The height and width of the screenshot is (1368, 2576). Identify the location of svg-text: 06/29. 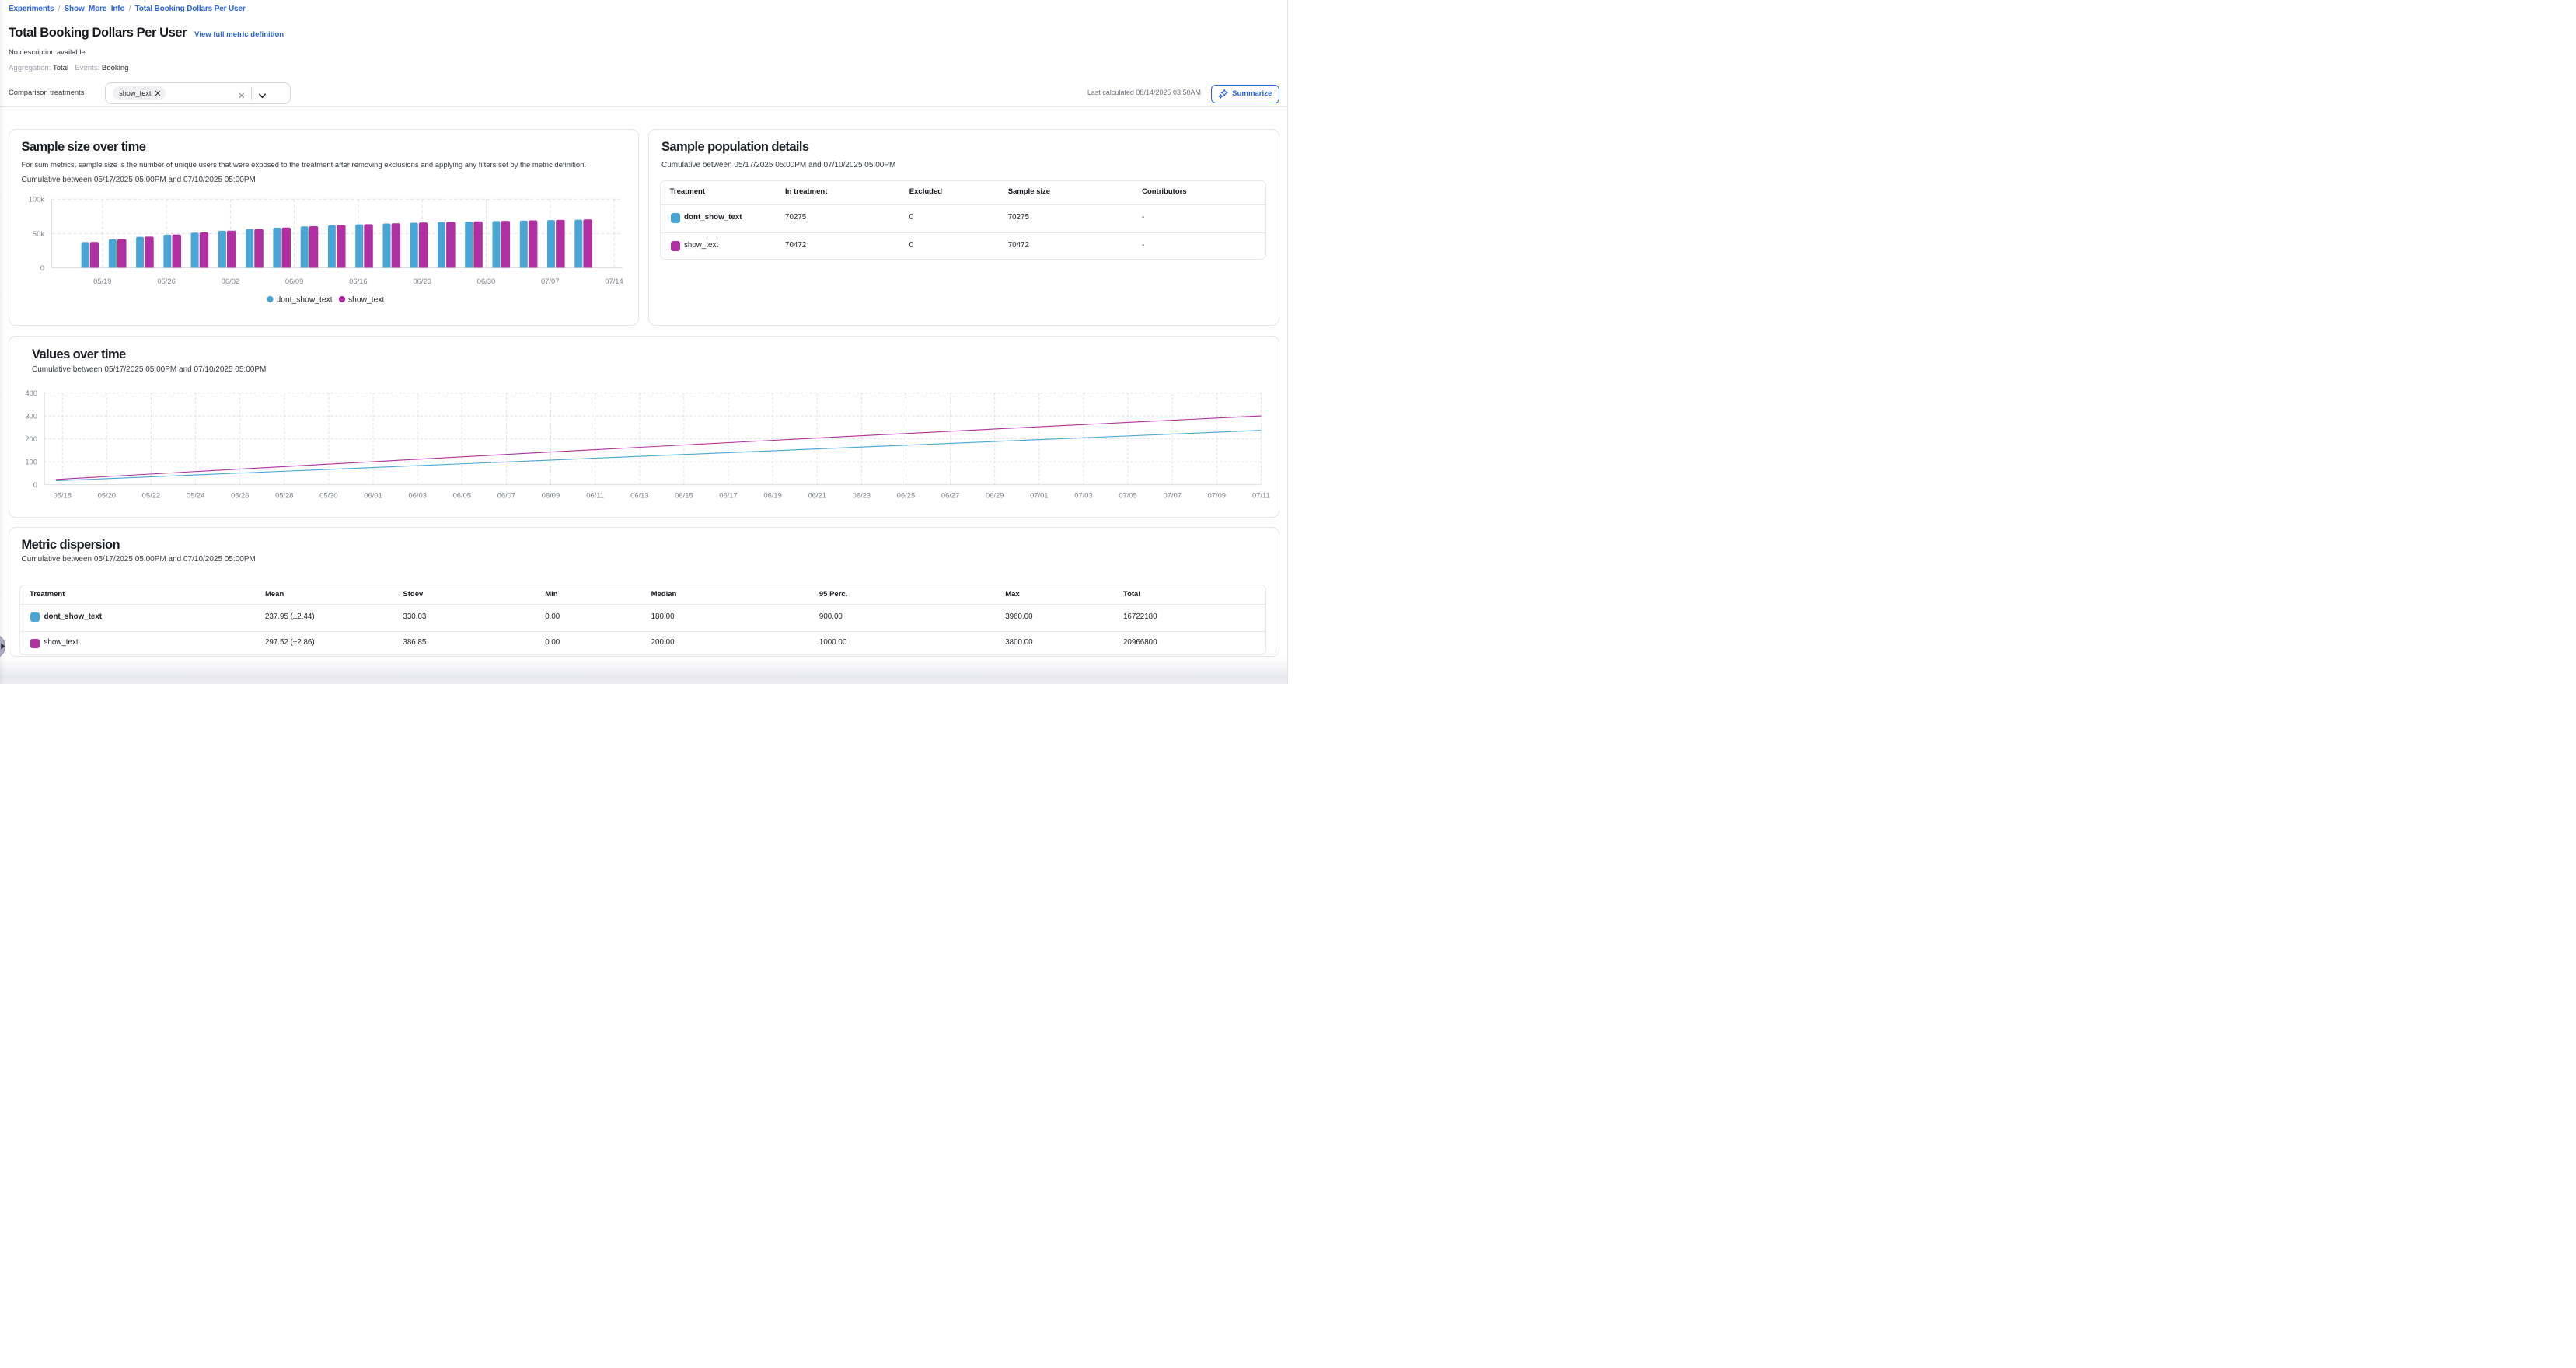
(994, 494).